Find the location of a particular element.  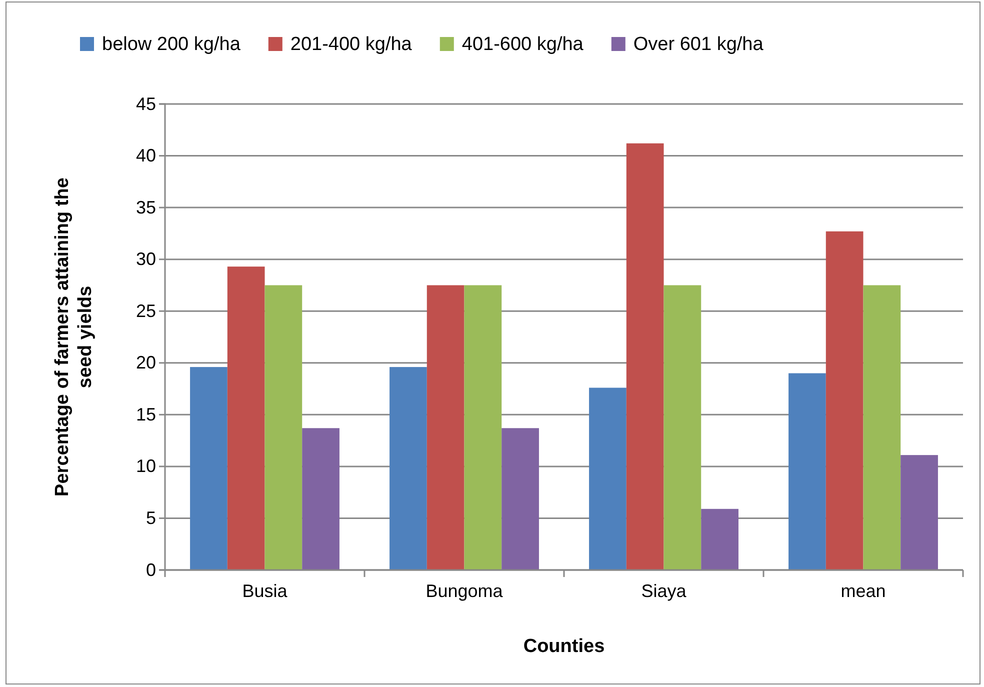

y-tick-label: 15 is located at coordinates (146, 414).